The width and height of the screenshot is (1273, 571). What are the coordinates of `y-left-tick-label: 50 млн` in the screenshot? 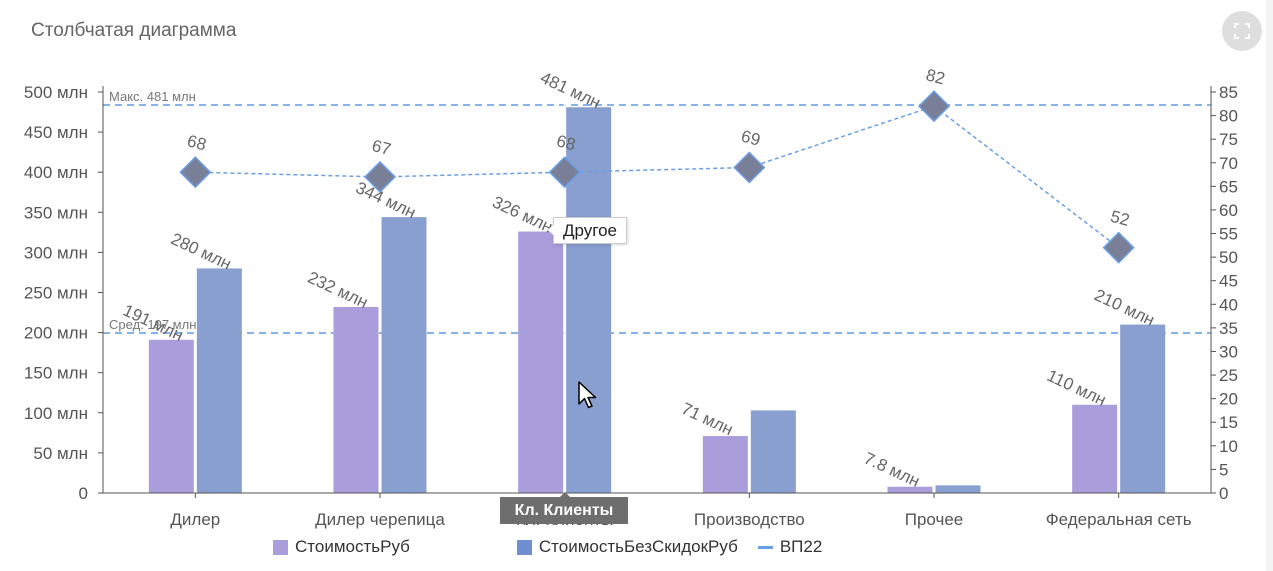 It's located at (60, 453).